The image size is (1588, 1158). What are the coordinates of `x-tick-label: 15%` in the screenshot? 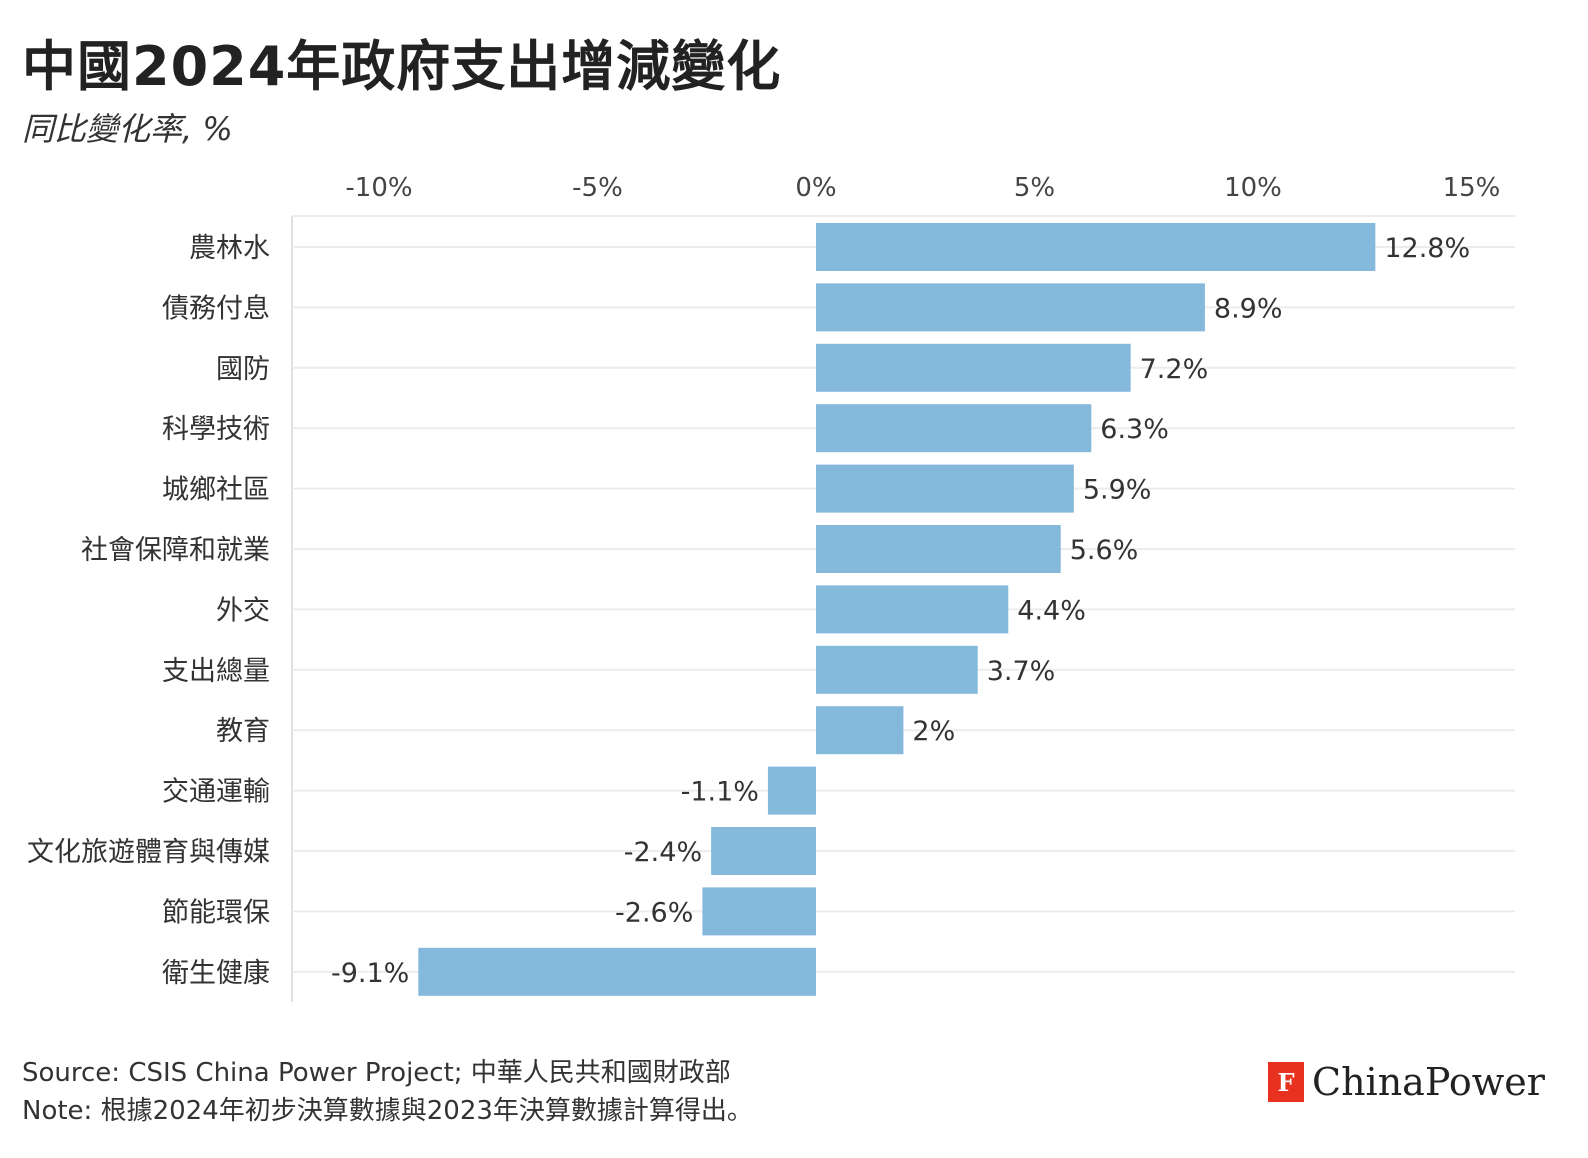 It's located at (1472, 188).